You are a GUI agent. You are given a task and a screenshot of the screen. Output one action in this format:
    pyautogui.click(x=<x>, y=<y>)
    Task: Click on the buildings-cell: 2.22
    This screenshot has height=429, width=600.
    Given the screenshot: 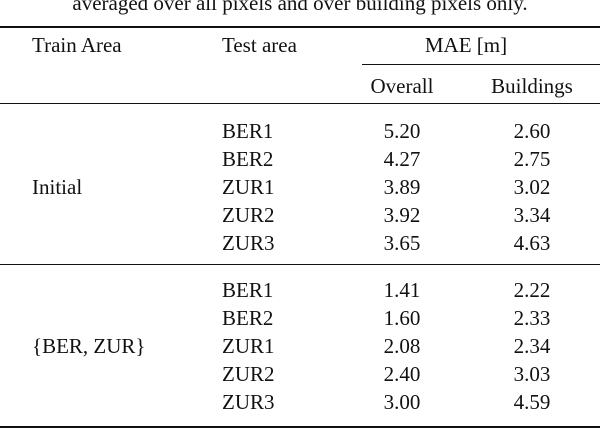 What is the action you would take?
    pyautogui.click(x=532, y=290)
    